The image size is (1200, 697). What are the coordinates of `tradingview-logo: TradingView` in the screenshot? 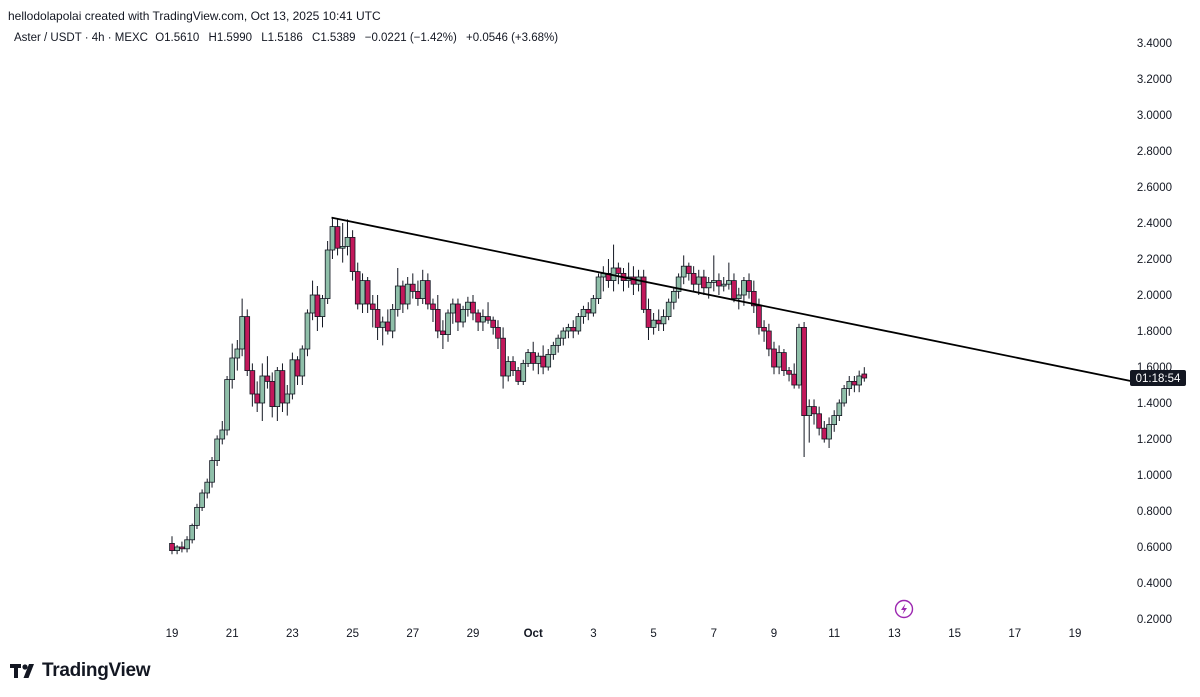 It's located at (80, 671).